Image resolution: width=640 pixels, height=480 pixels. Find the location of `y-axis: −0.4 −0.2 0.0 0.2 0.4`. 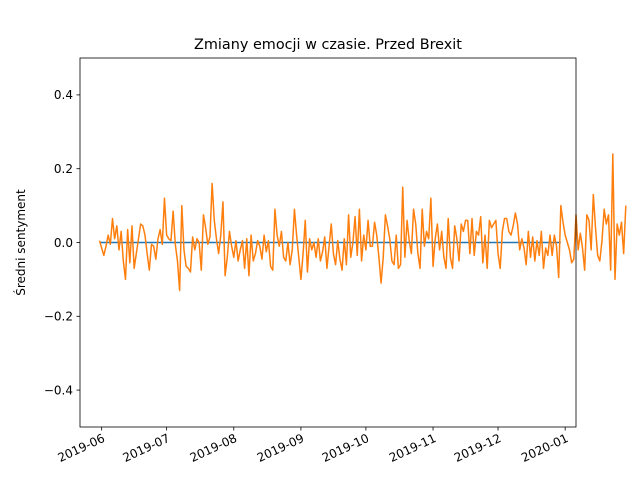

y-axis: −0.4 −0.2 0.0 0.2 0.4 is located at coordinates (62, 242).